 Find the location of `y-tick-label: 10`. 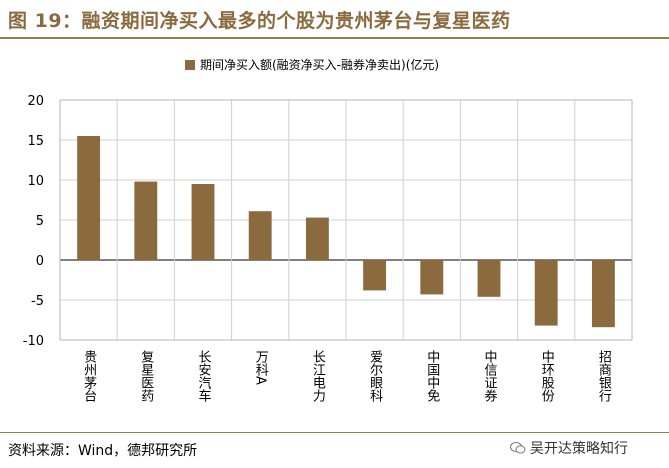

y-tick-label: 10 is located at coordinates (35, 181).